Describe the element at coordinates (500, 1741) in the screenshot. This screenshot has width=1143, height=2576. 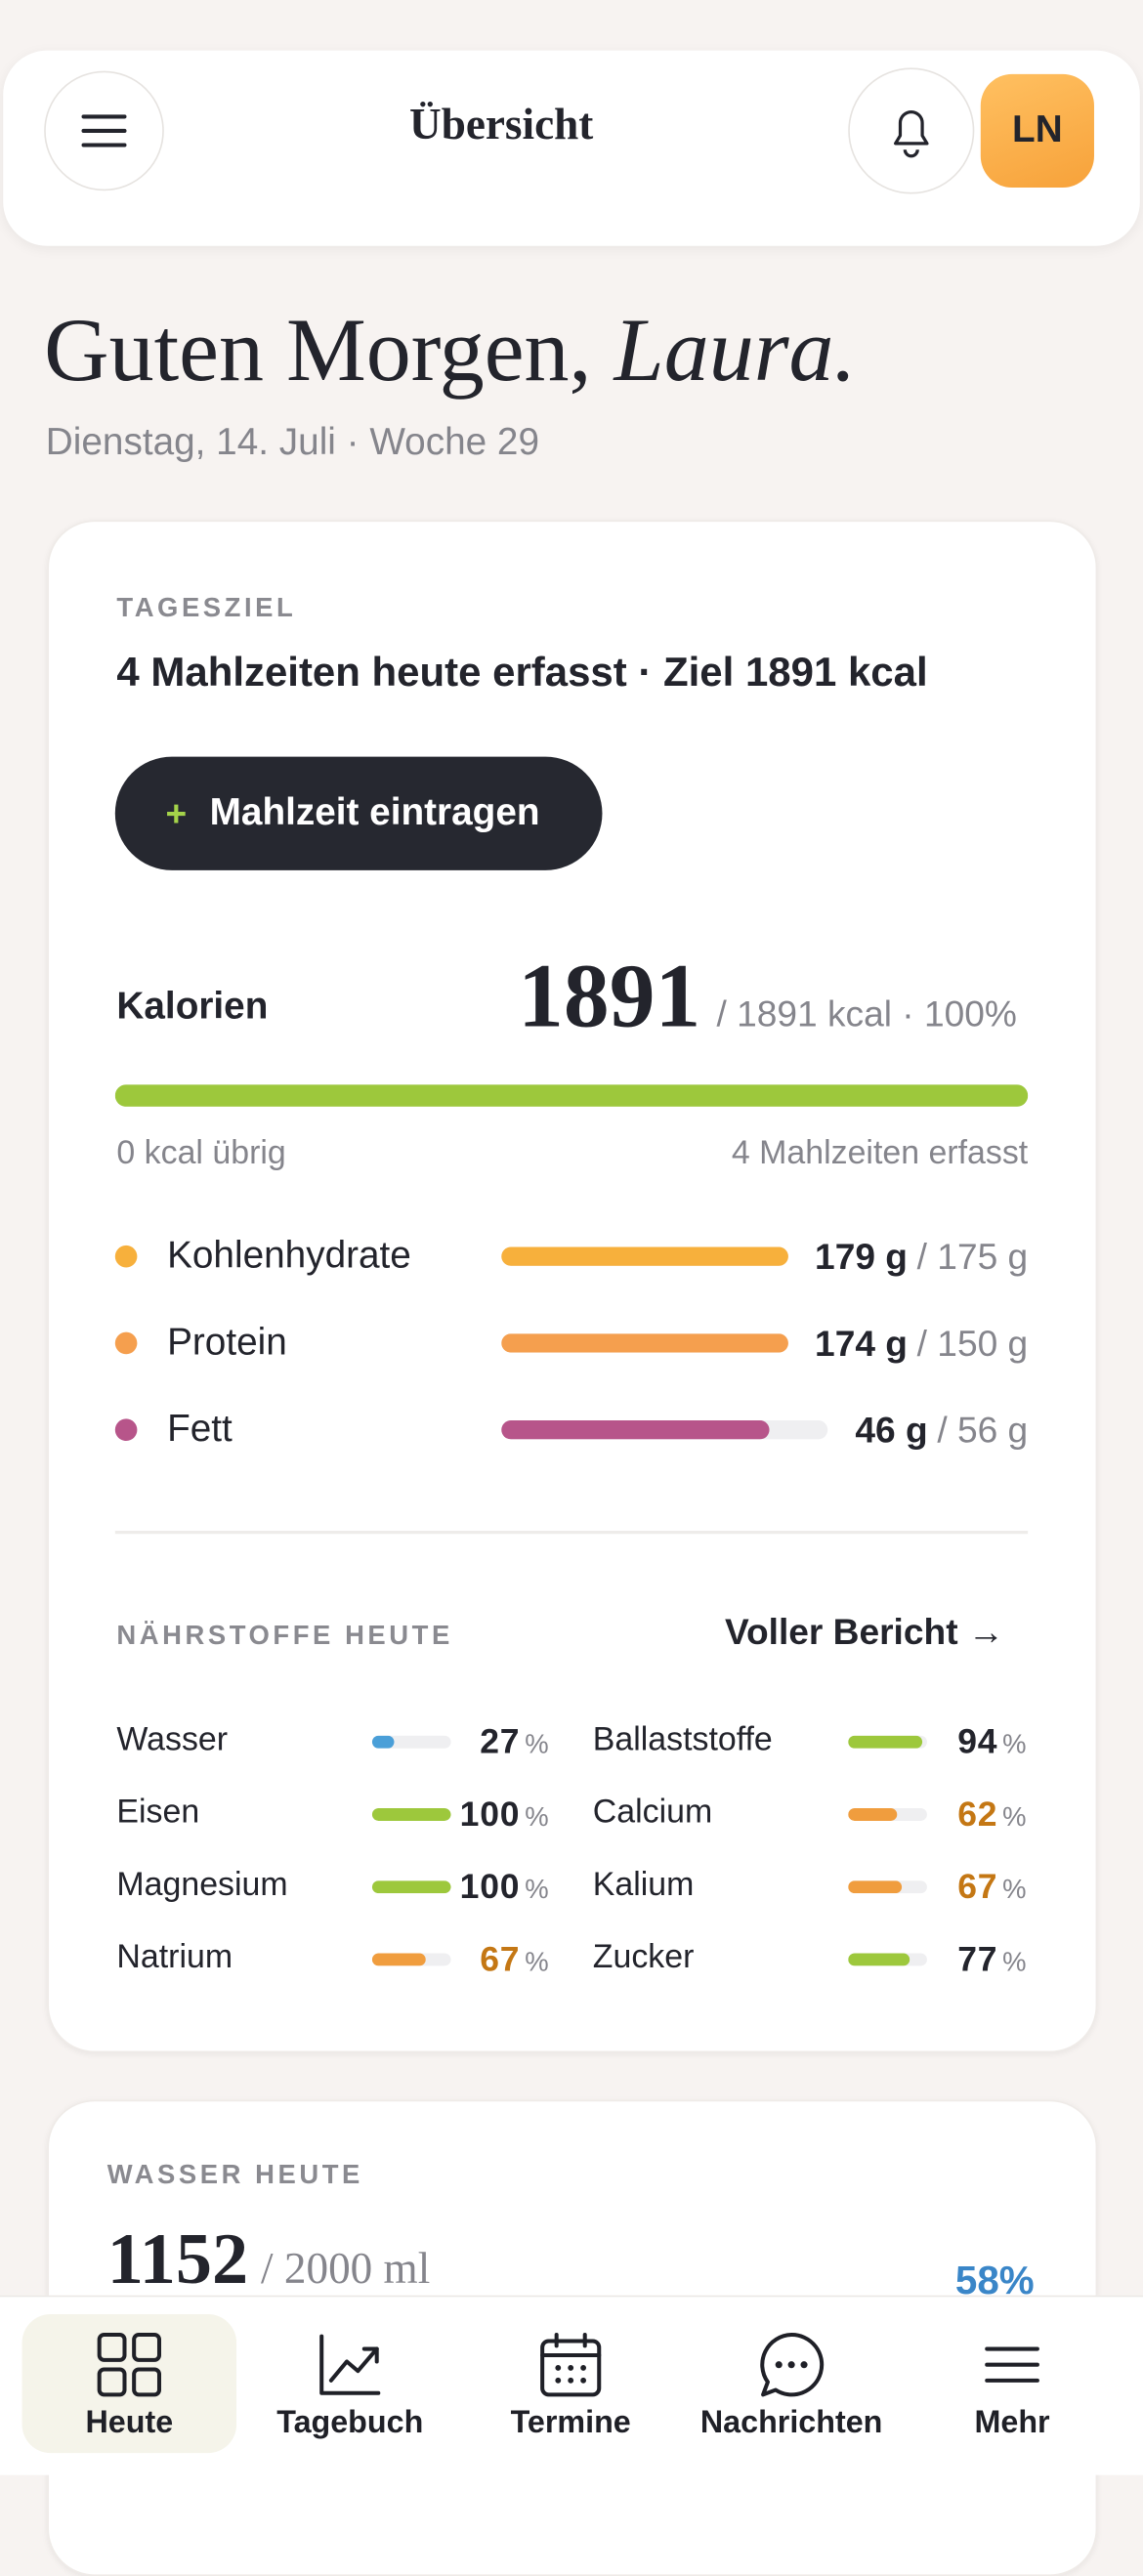
I see `nutrient-value: 27` at that location.